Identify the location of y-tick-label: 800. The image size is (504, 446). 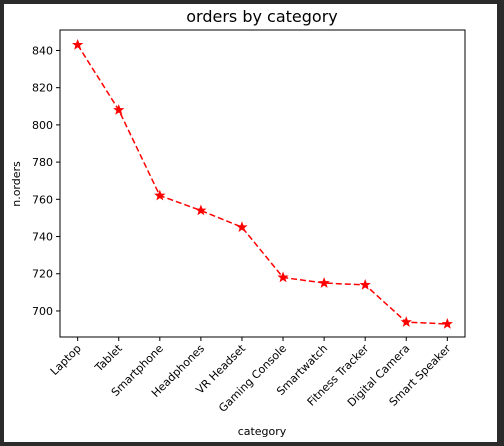
(42, 125).